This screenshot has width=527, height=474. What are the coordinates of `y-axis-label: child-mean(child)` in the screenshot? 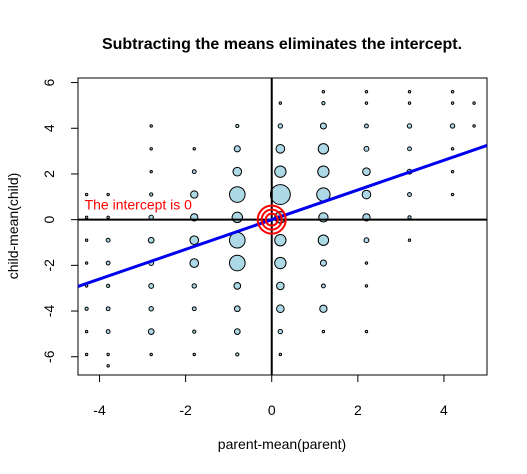 It's located at (13, 226).